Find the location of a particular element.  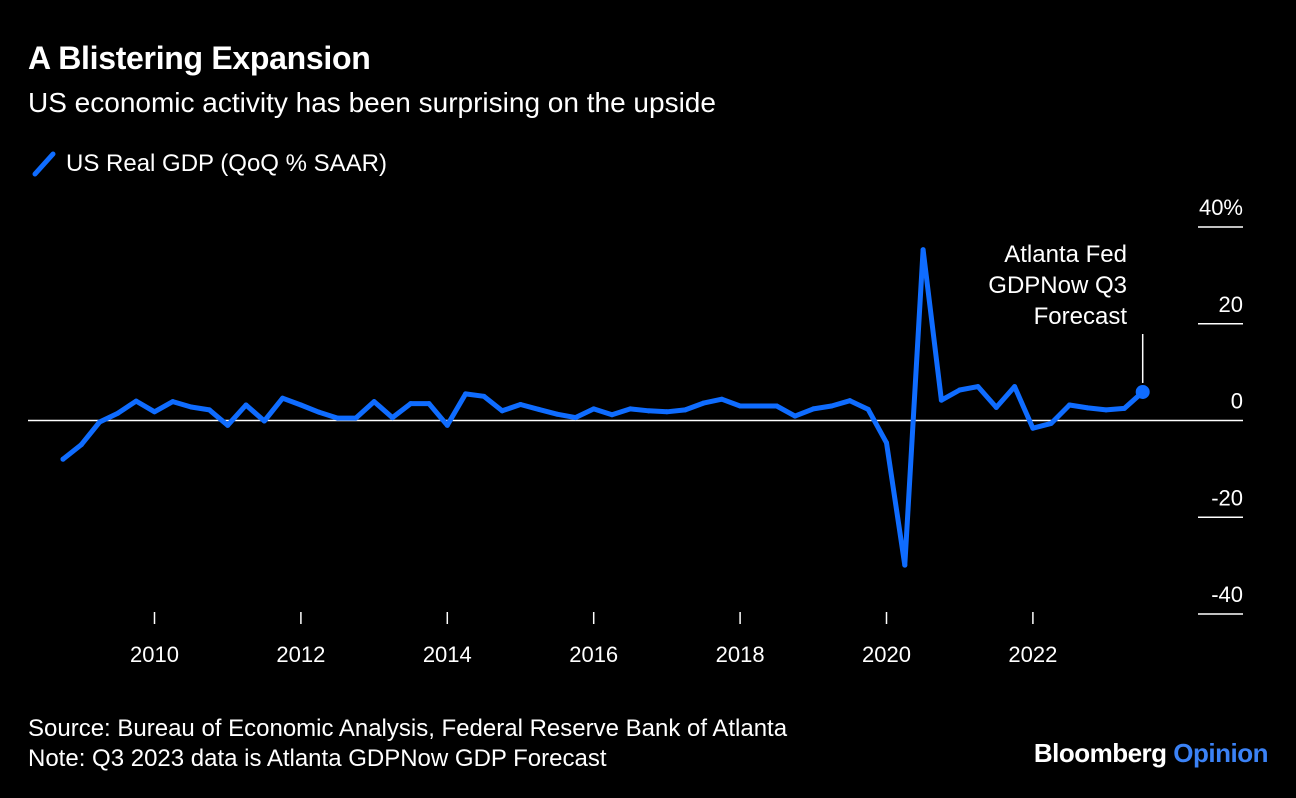

brand-section: Opinion is located at coordinates (1220, 753).